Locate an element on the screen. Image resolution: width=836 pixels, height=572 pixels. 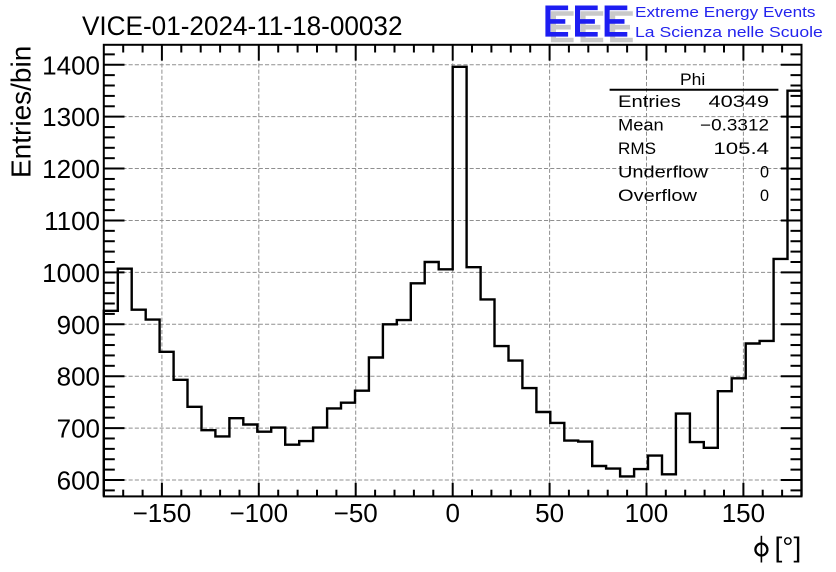
svg-text: RMS is located at coordinates (637, 149).